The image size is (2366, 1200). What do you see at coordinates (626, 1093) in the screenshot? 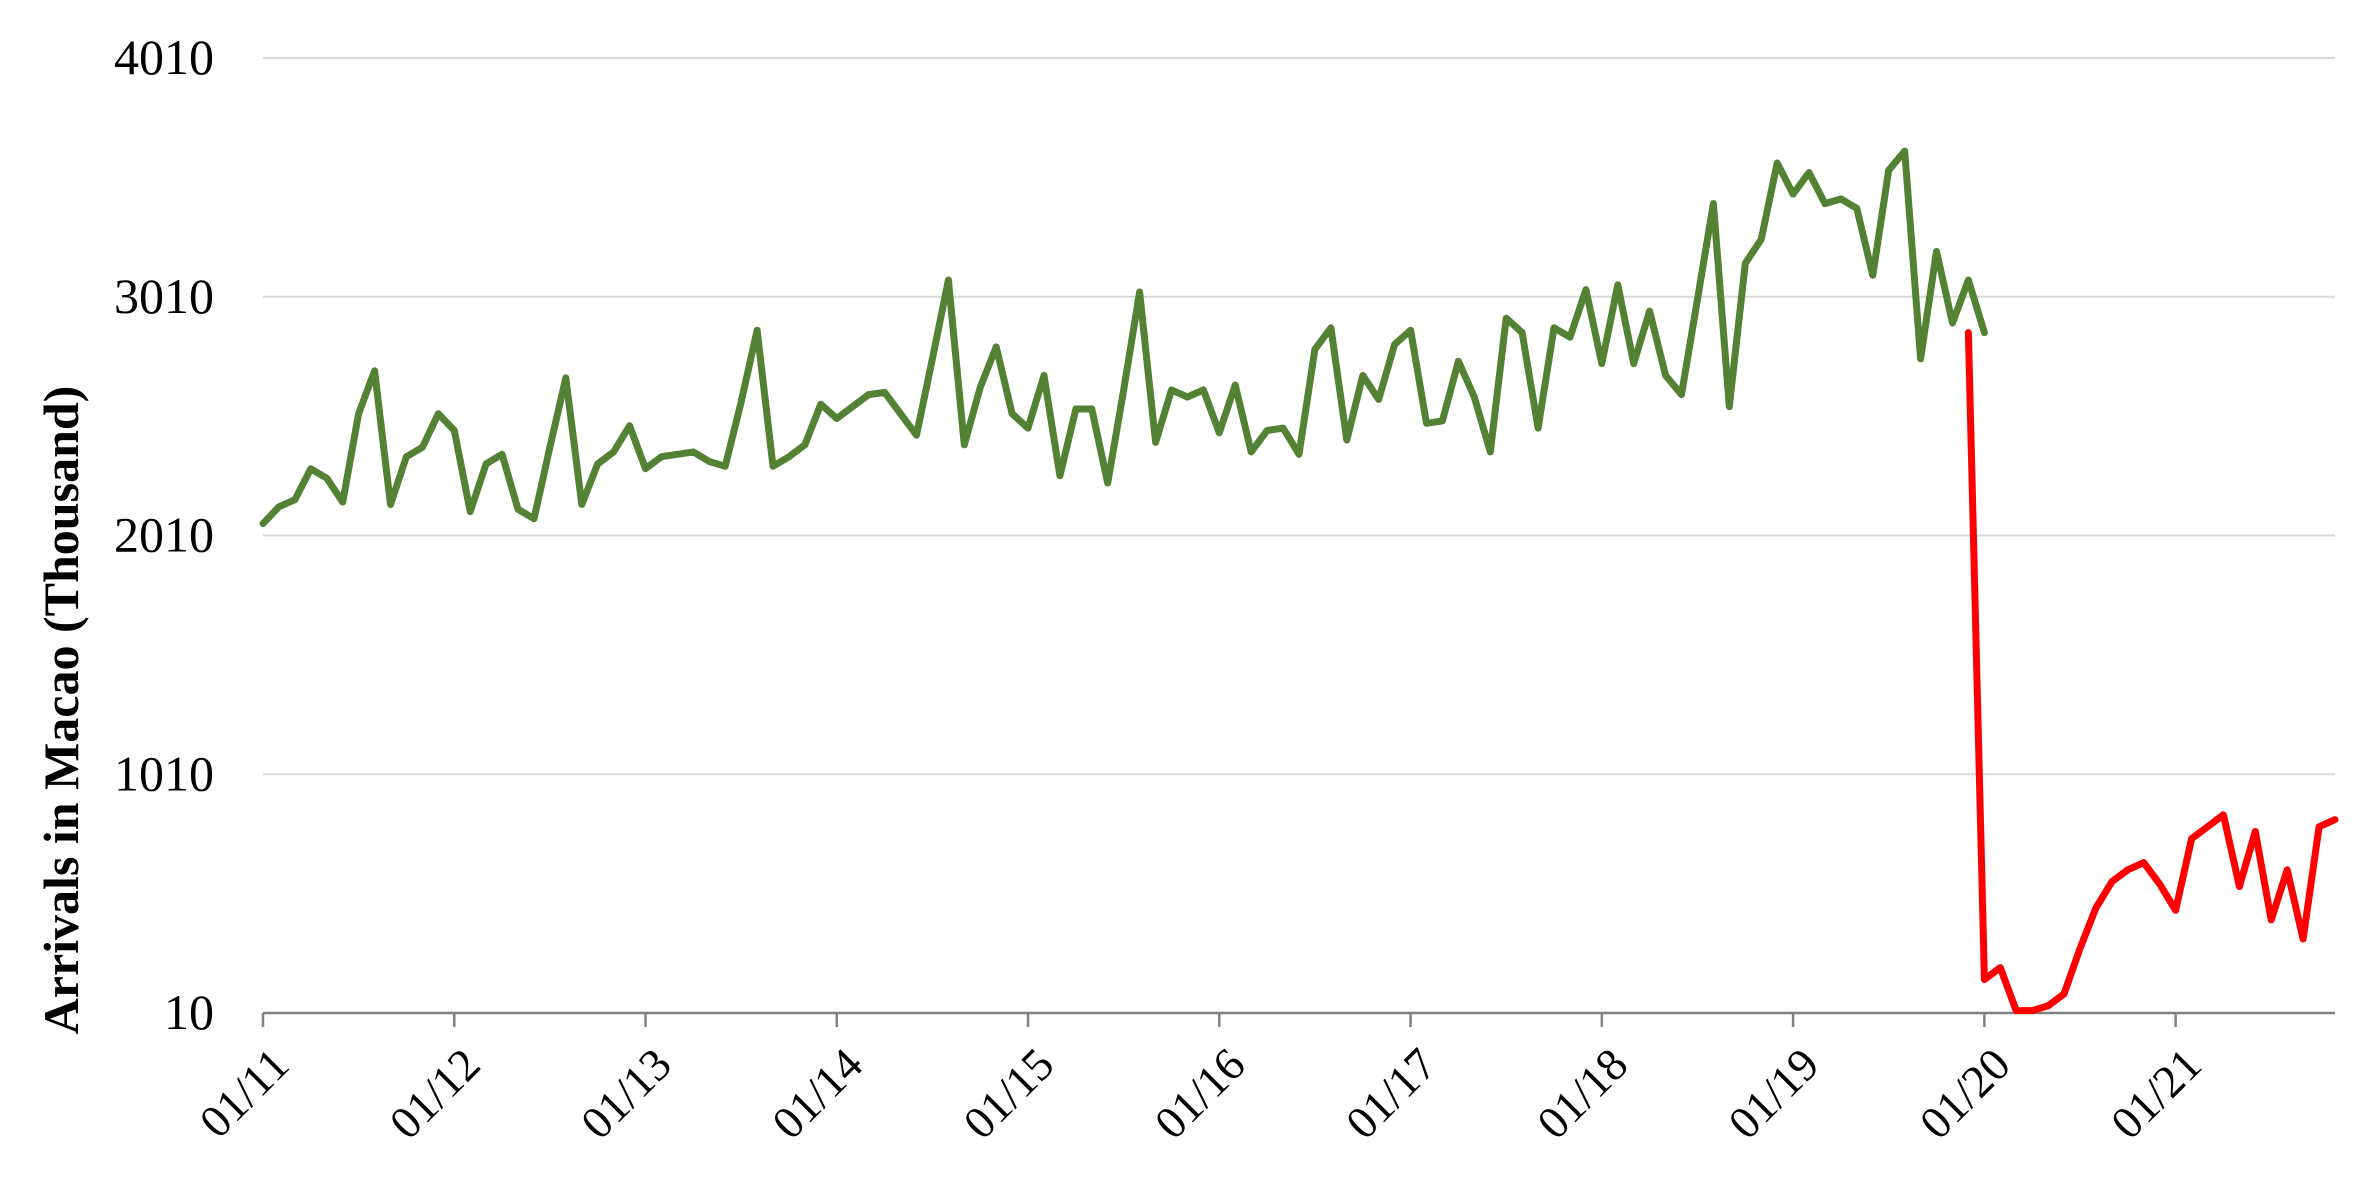
I see `x-tick-label: 01/13` at bounding box center [626, 1093].